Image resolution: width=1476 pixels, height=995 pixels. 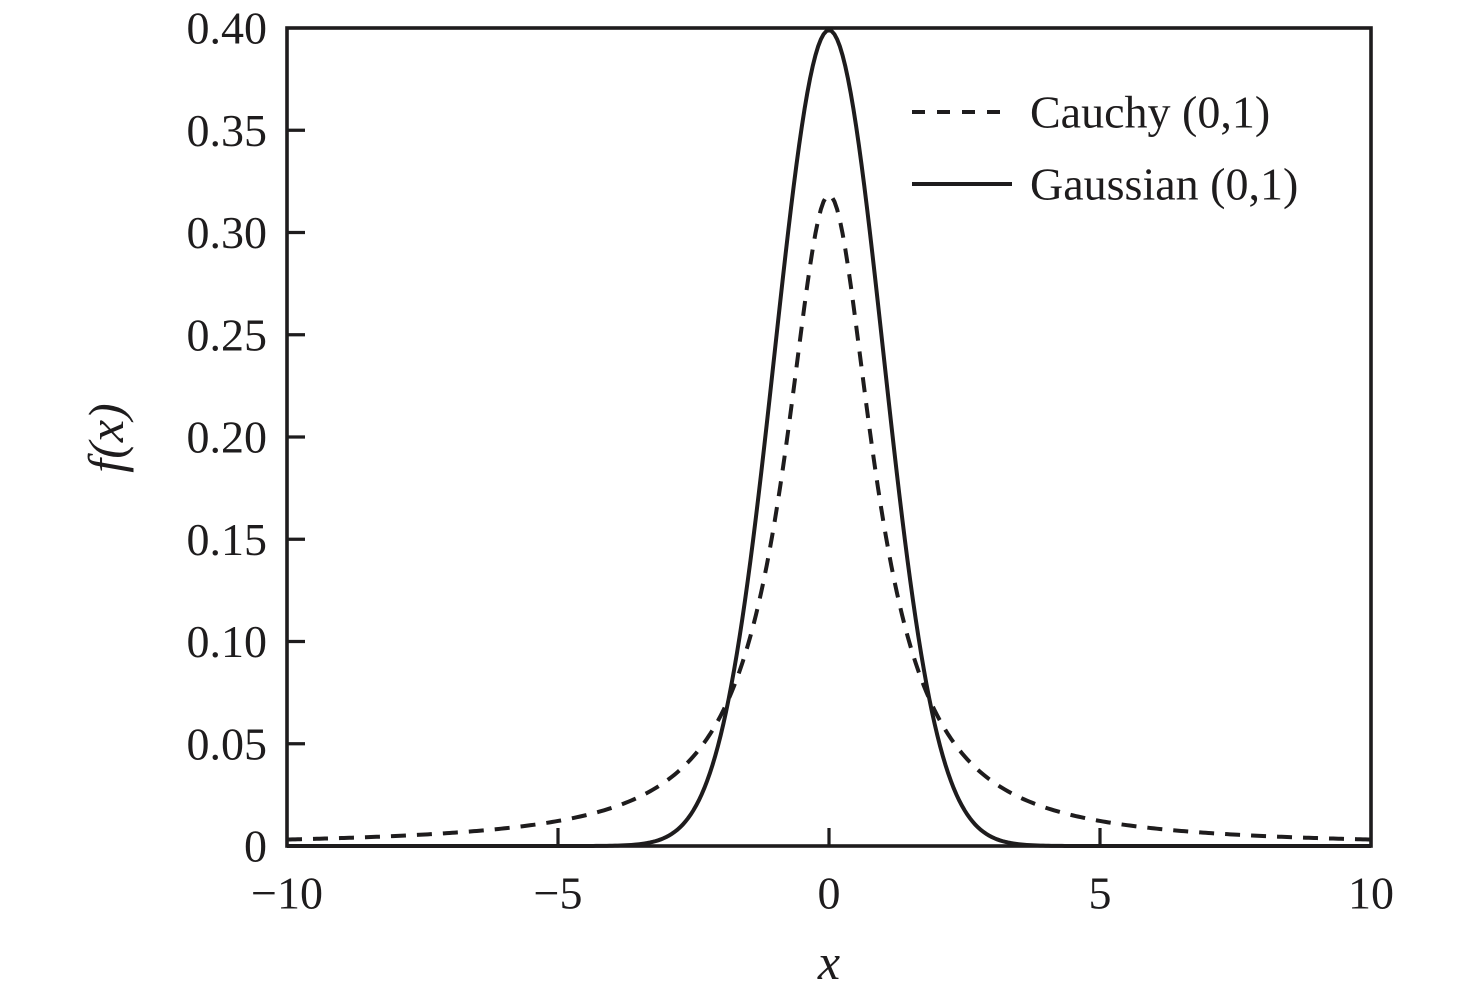 What do you see at coordinates (227, 130) in the screenshot?
I see `y-tick-label: 0.35` at bounding box center [227, 130].